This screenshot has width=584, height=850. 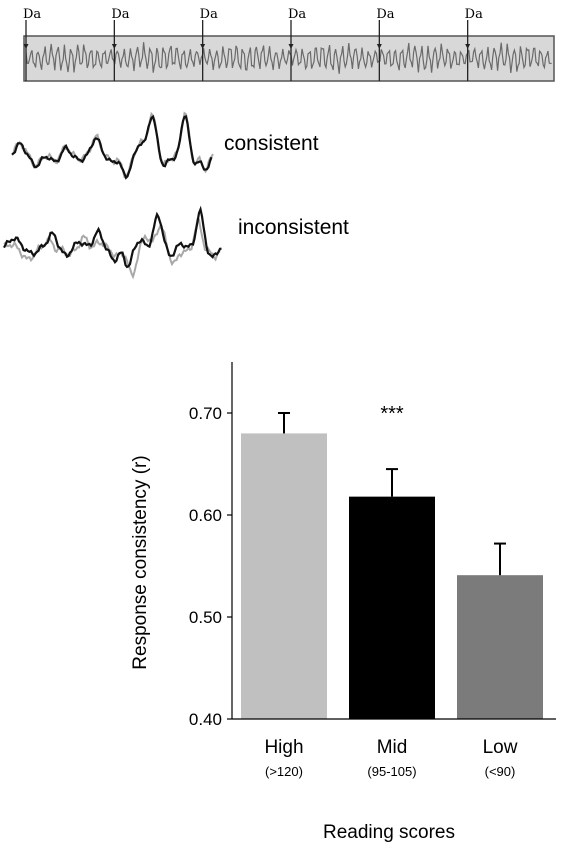 I want to click on consistent-trace-black, so click(x=112, y=147).